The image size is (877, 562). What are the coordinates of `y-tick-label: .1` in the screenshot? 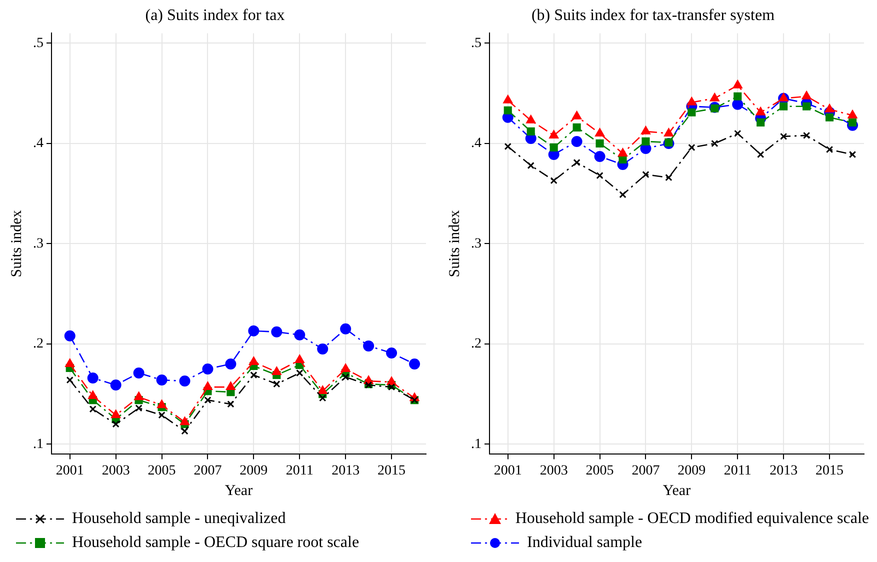 It's located at (38, 444).